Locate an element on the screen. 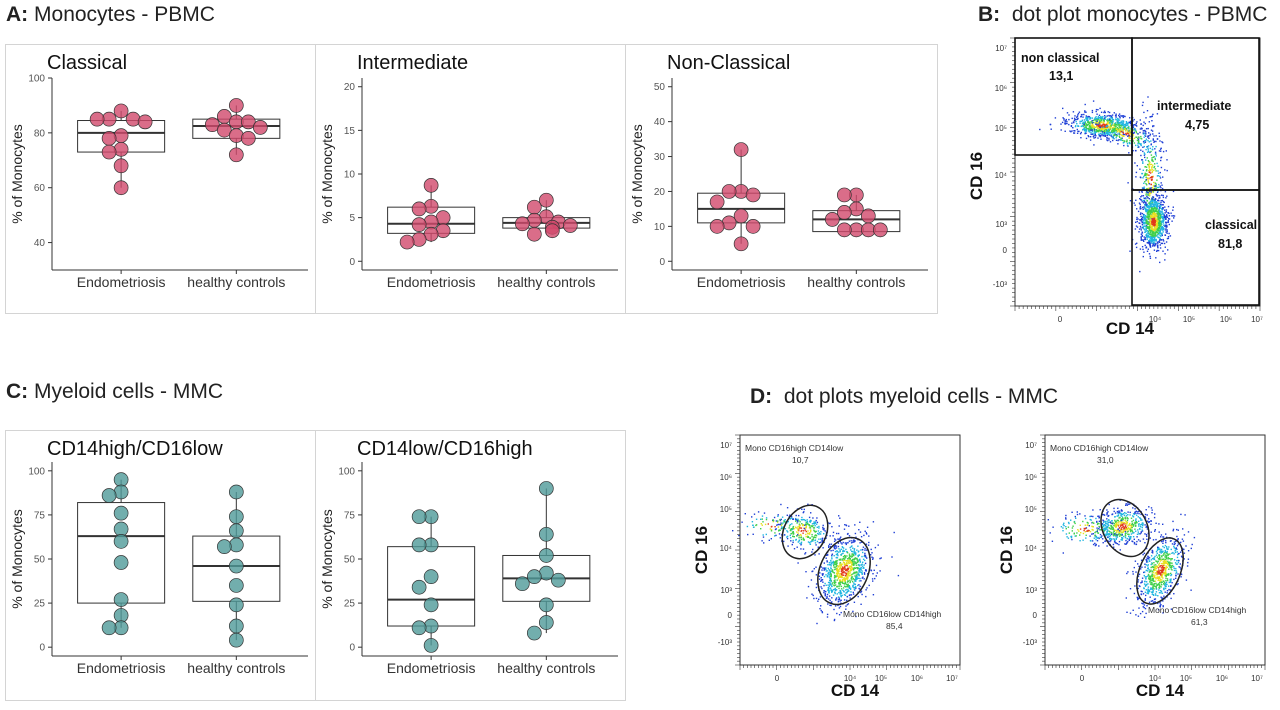 This screenshot has width=1280, height=710. box is located at coordinates (431, 586).